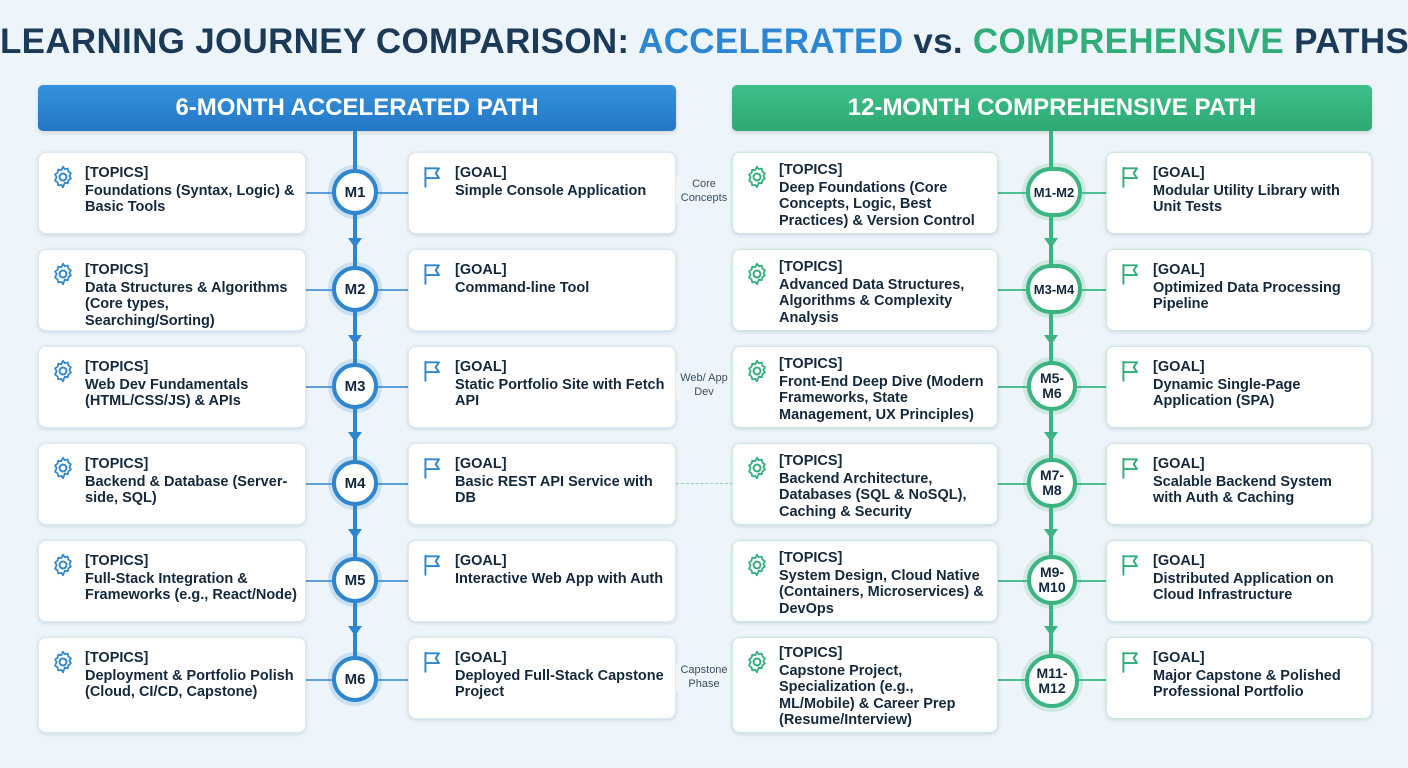  Describe the element at coordinates (771, 41) in the screenshot. I see `title-accelerated: ACCELERATED` at that location.